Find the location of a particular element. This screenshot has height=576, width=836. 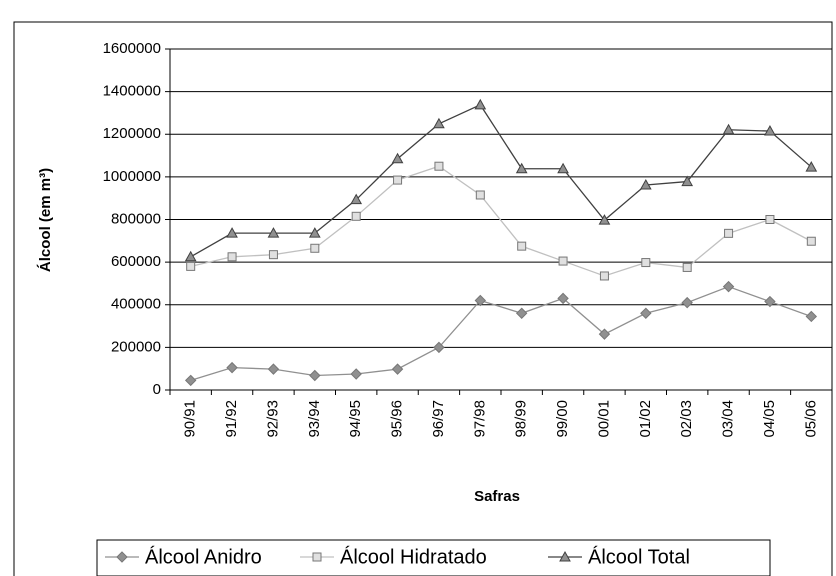

x-tick-label: 94/95 is located at coordinates (355, 419).